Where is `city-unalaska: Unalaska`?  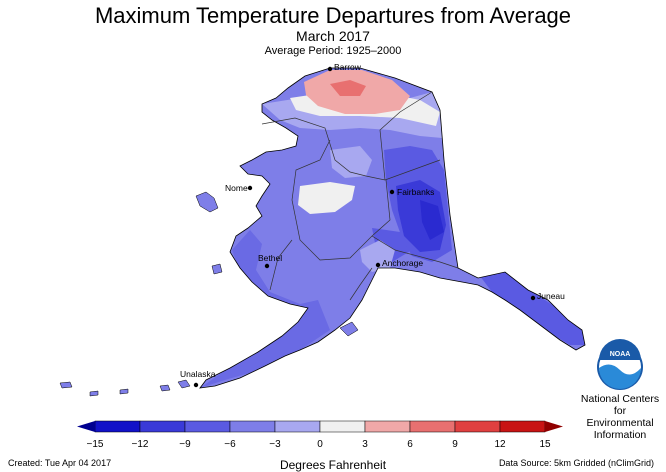
city-unalaska: Unalaska is located at coordinates (198, 374).